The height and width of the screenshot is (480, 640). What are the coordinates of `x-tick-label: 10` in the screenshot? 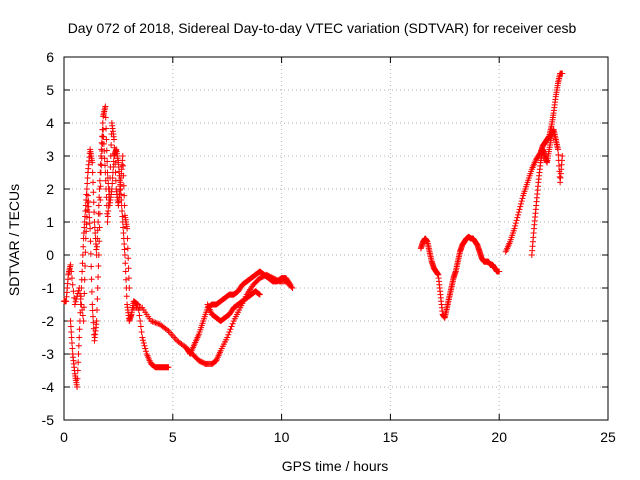 It's located at (282, 437).